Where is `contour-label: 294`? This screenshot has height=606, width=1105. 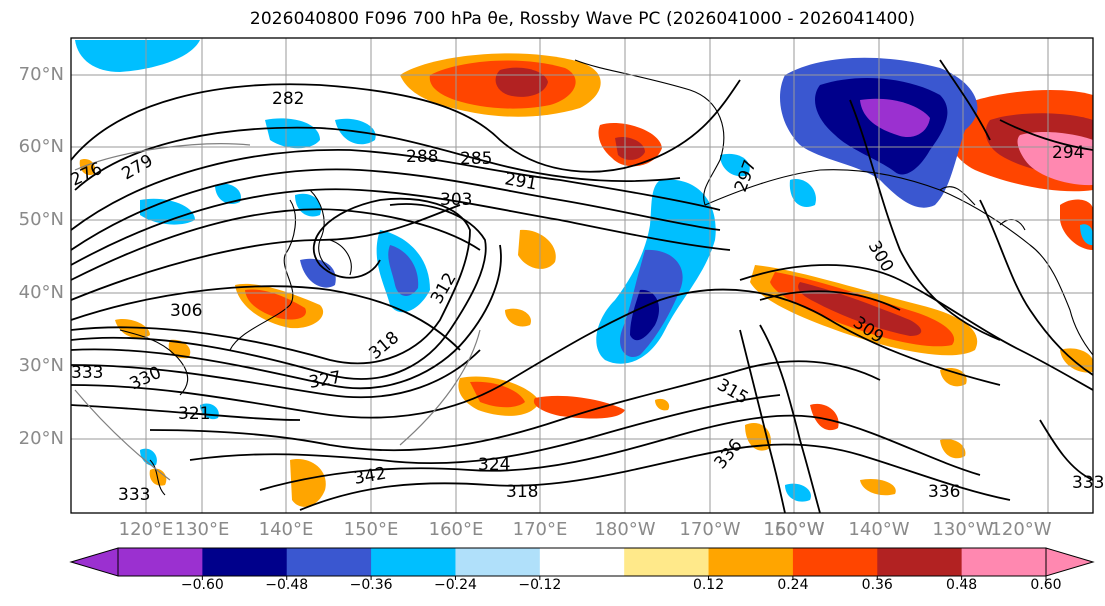 contour-label: 294 is located at coordinates (1068, 153).